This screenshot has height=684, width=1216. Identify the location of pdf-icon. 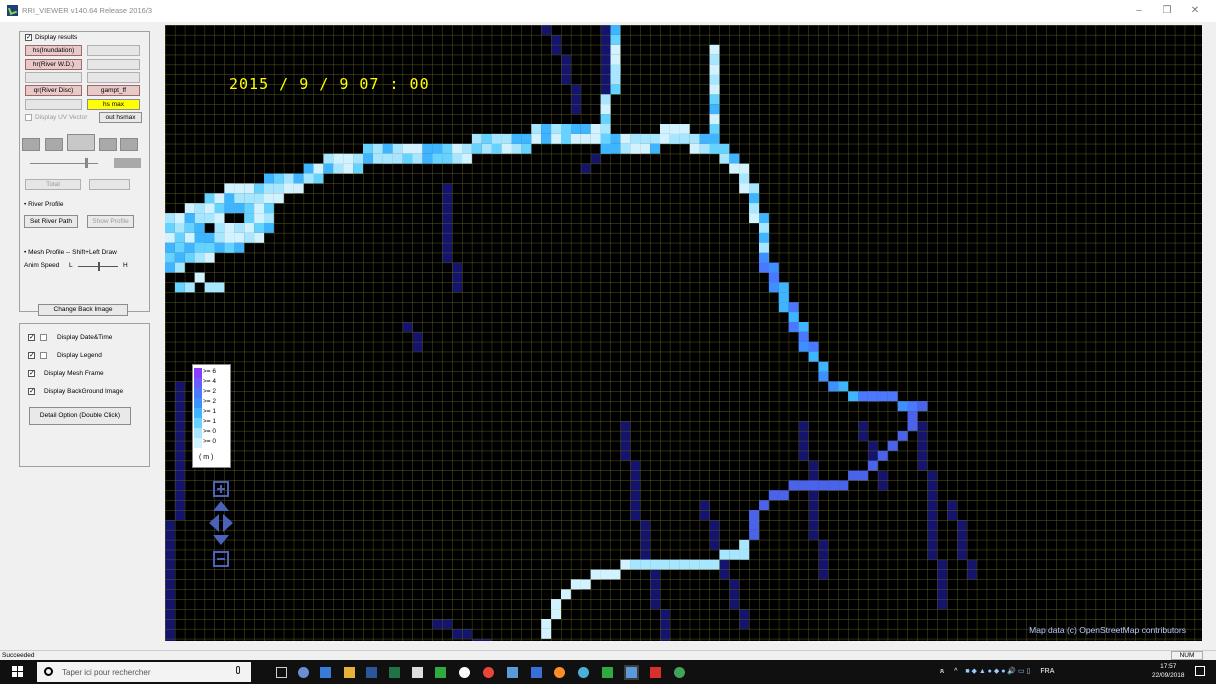
(655, 672).